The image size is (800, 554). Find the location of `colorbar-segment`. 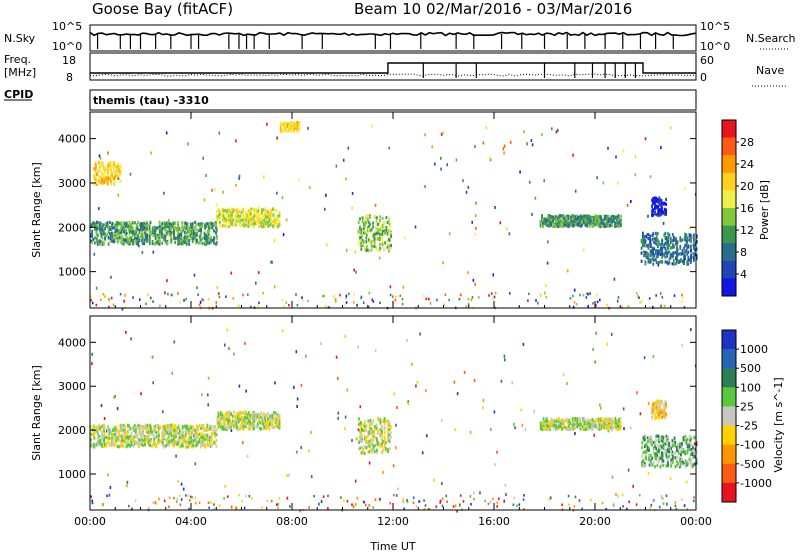

colorbar-segment is located at coordinates (729, 287).